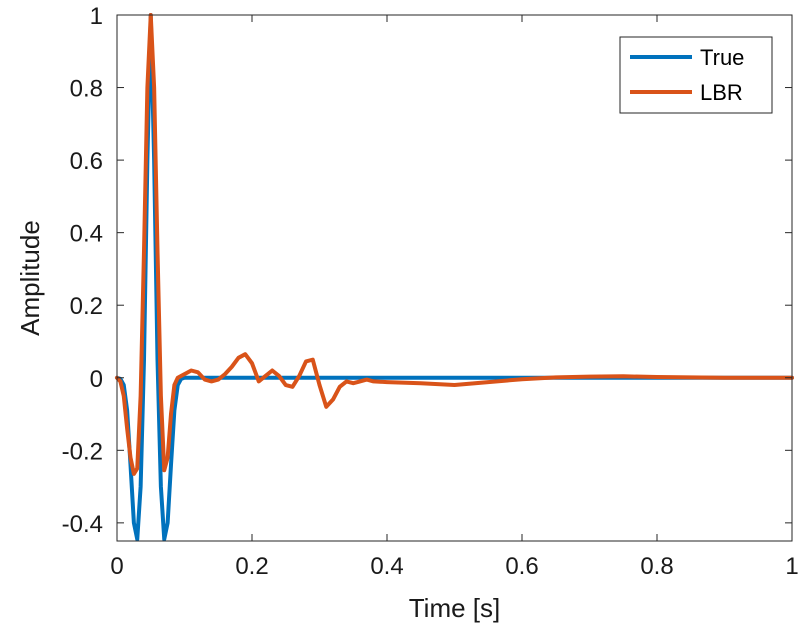  Describe the element at coordinates (30, 278) in the screenshot. I see `y-axis-label: Amplitude` at that location.